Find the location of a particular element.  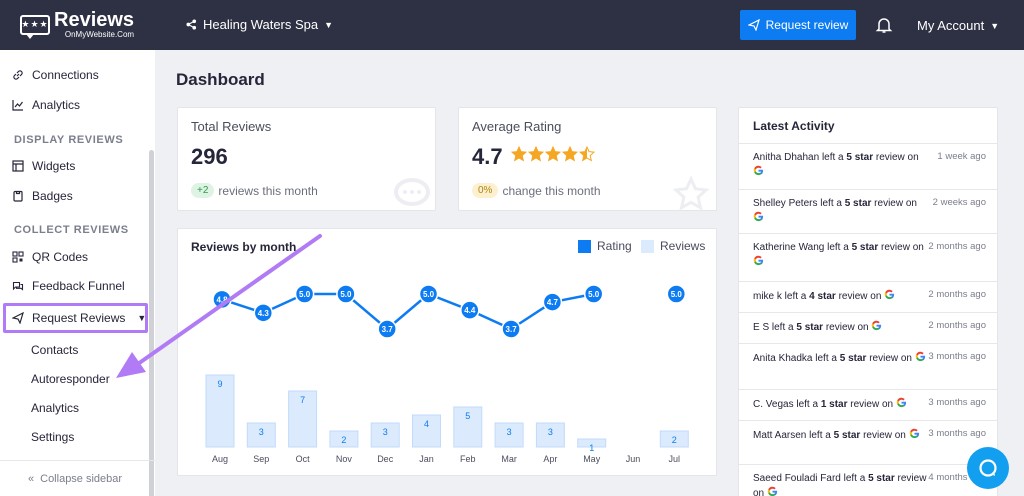

link-icon is located at coordinates (18, 75).